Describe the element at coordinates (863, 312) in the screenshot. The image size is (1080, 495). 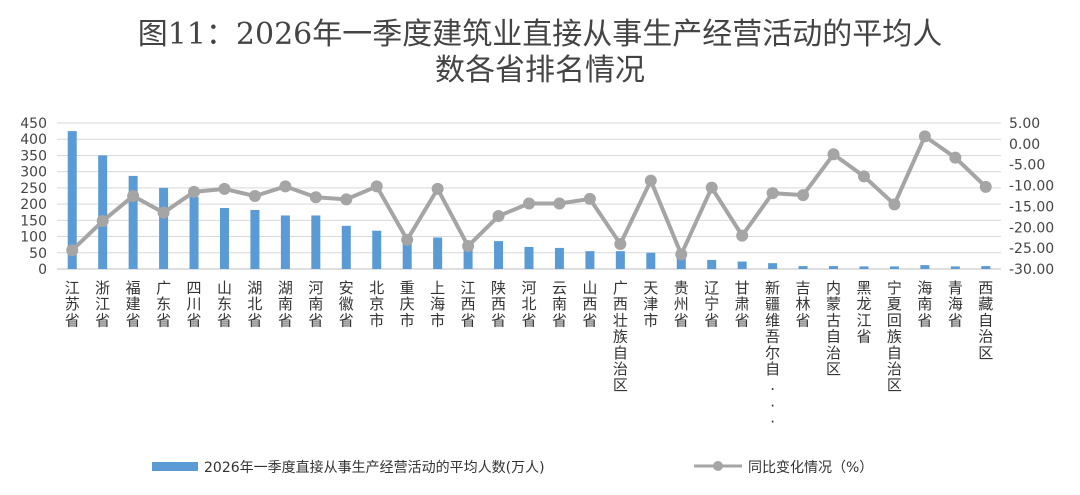
I see `category-label: 黑龙江省` at that location.